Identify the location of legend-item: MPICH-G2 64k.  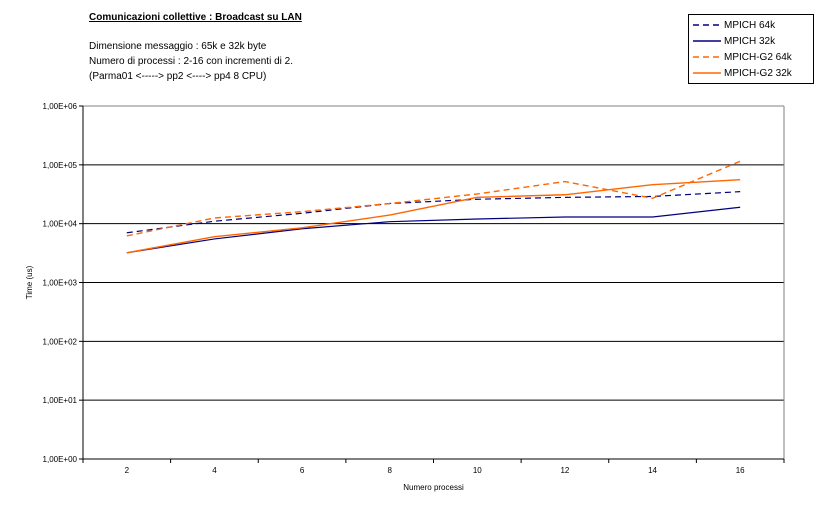
(742, 57).